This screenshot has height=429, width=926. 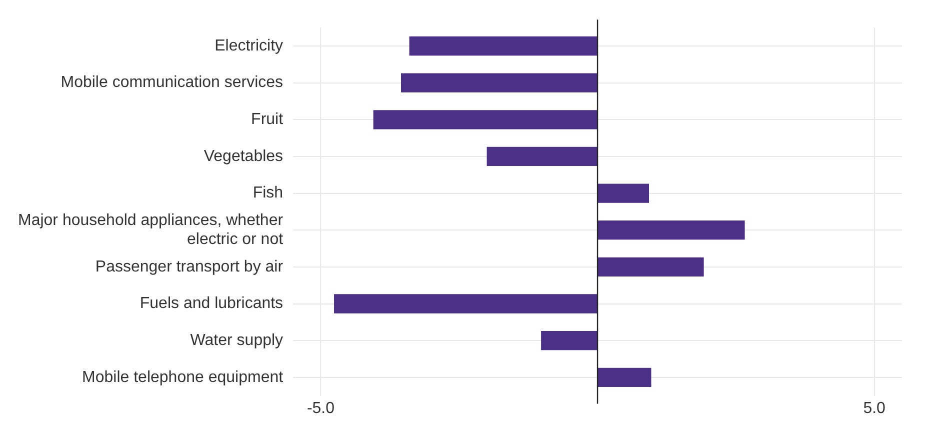 What do you see at coordinates (244, 156) in the screenshot?
I see `y-tick-label: Vegetables` at bounding box center [244, 156].